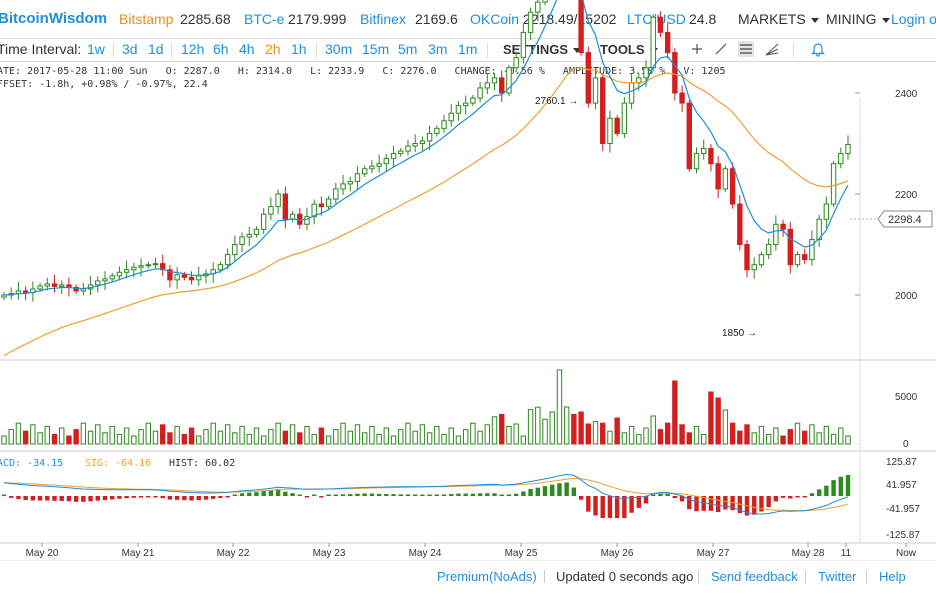  What do you see at coordinates (721, 49) in the screenshot?
I see `line-icon` at bounding box center [721, 49].